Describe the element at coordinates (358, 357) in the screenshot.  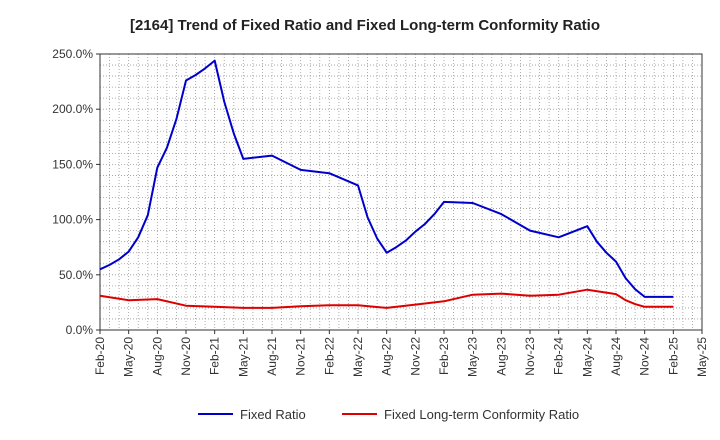
I see `x-tick-label: May-22` at that location.